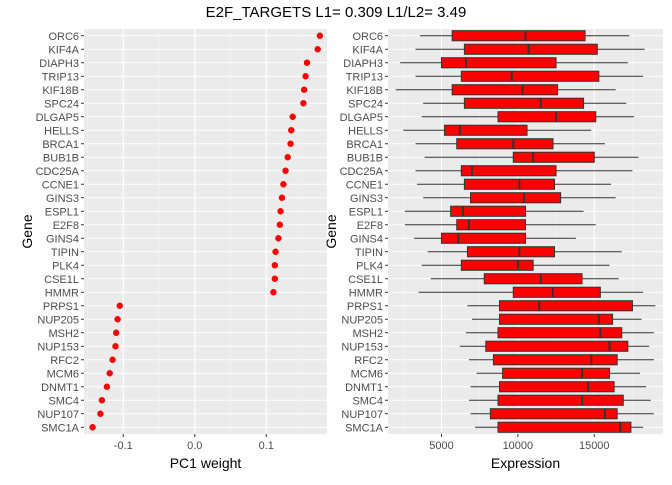 This screenshot has width=672, height=485. Describe the element at coordinates (498, 63) in the screenshot. I see `box-diaph3` at that location.